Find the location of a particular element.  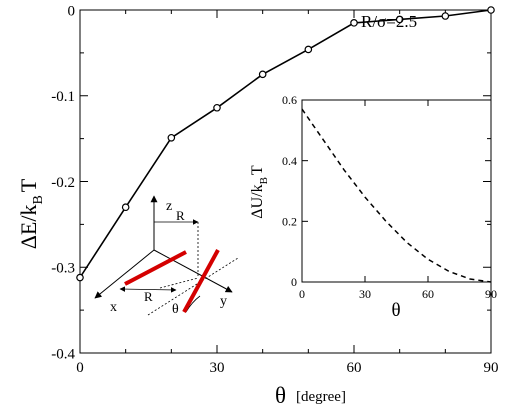

inset-y-tick-label: 0.6 is located at coordinates (289, 100).